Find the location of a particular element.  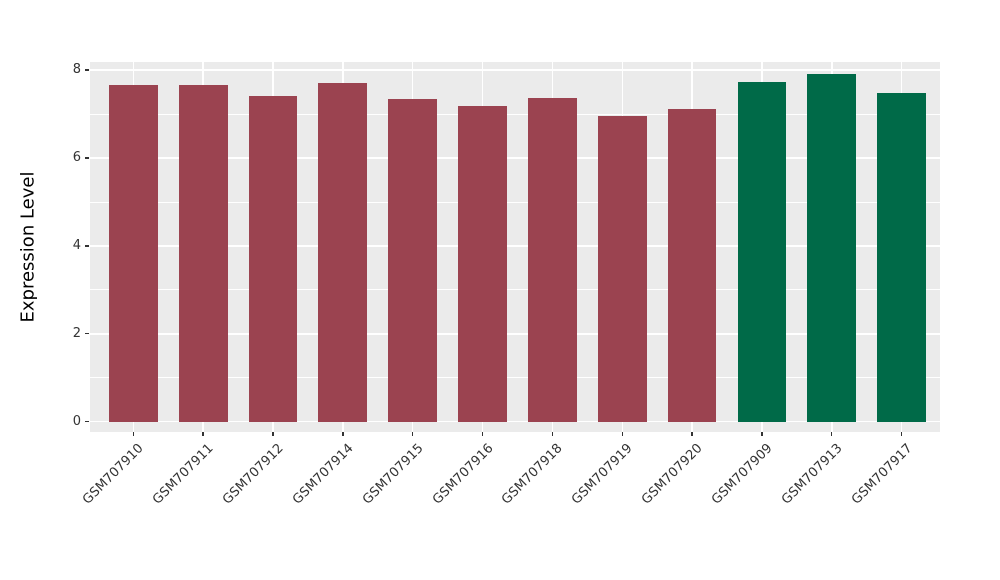

y-axis-title: Expression Level is located at coordinates (28, 247).